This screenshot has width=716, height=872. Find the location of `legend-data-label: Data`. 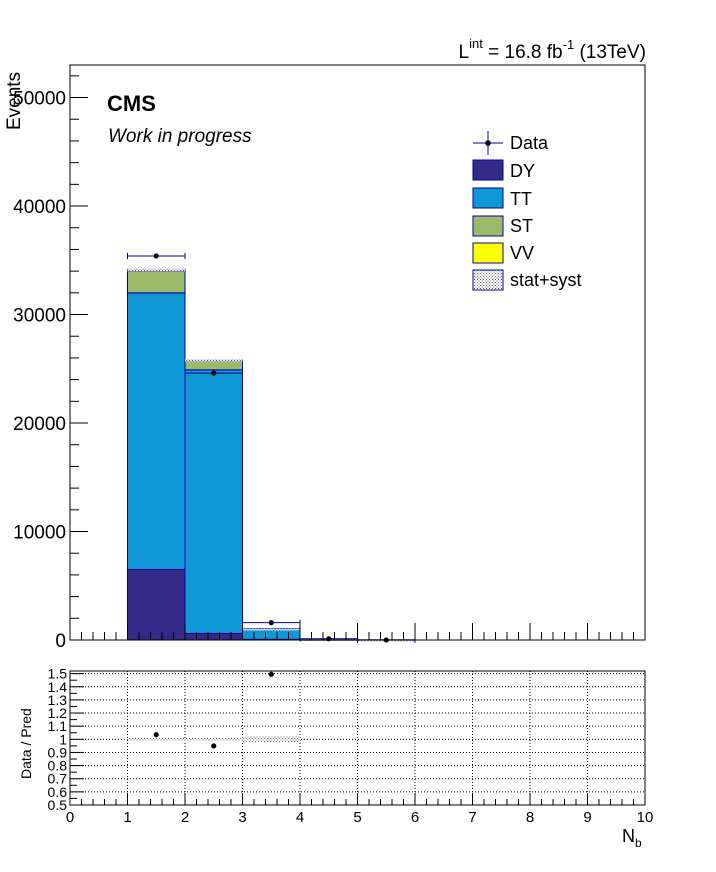

legend-data-label: Data is located at coordinates (529, 143).